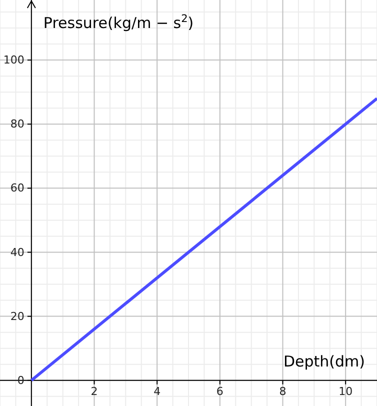 The image size is (377, 406). I want to click on y-tick-label: 100, so click(13, 60).